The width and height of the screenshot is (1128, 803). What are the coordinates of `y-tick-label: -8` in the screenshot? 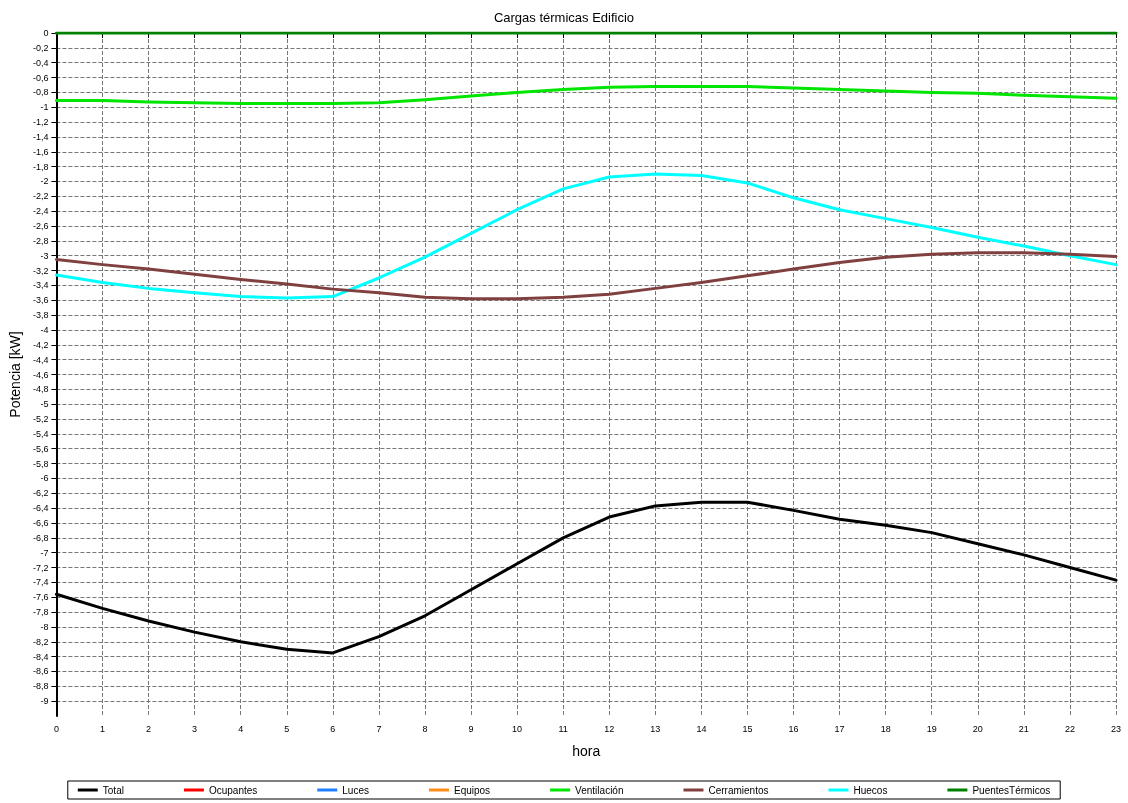 It's located at (44, 626).